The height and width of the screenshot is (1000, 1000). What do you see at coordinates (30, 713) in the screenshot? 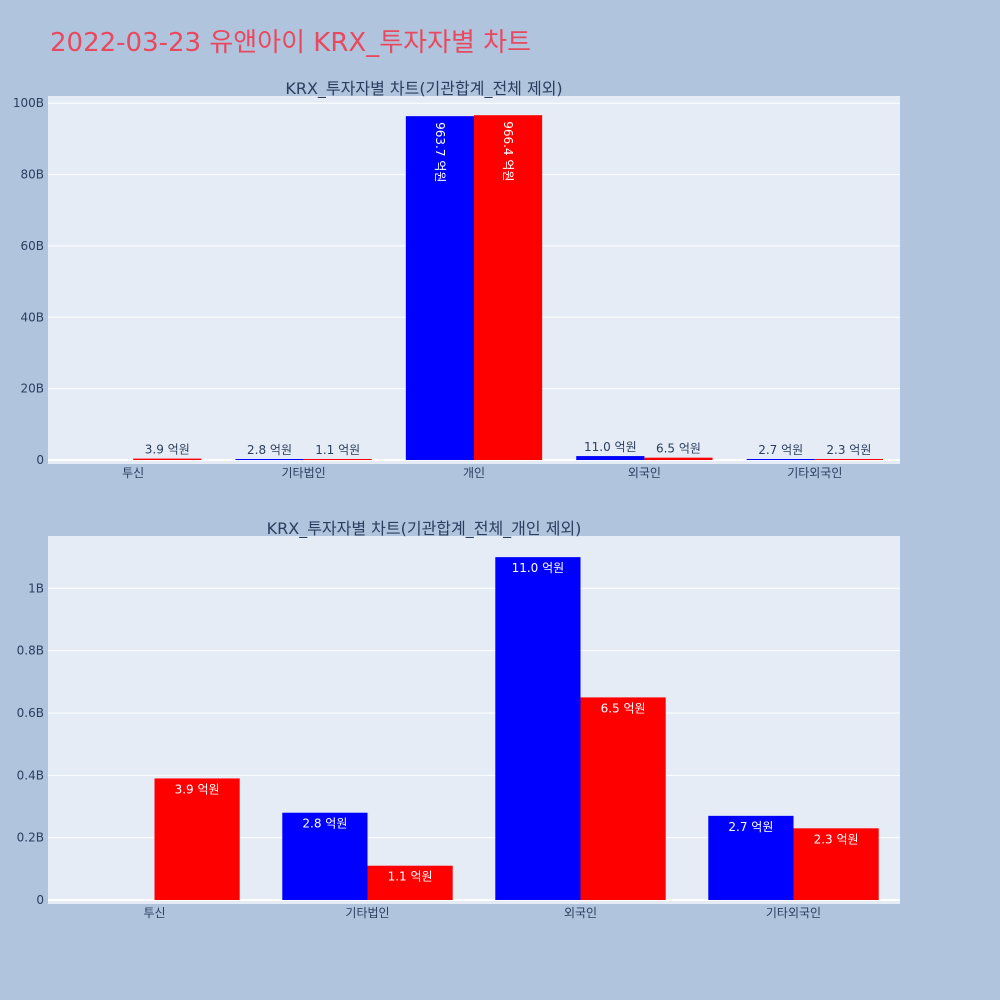
I see `y-tick-label: 0.6B` at bounding box center [30, 713].